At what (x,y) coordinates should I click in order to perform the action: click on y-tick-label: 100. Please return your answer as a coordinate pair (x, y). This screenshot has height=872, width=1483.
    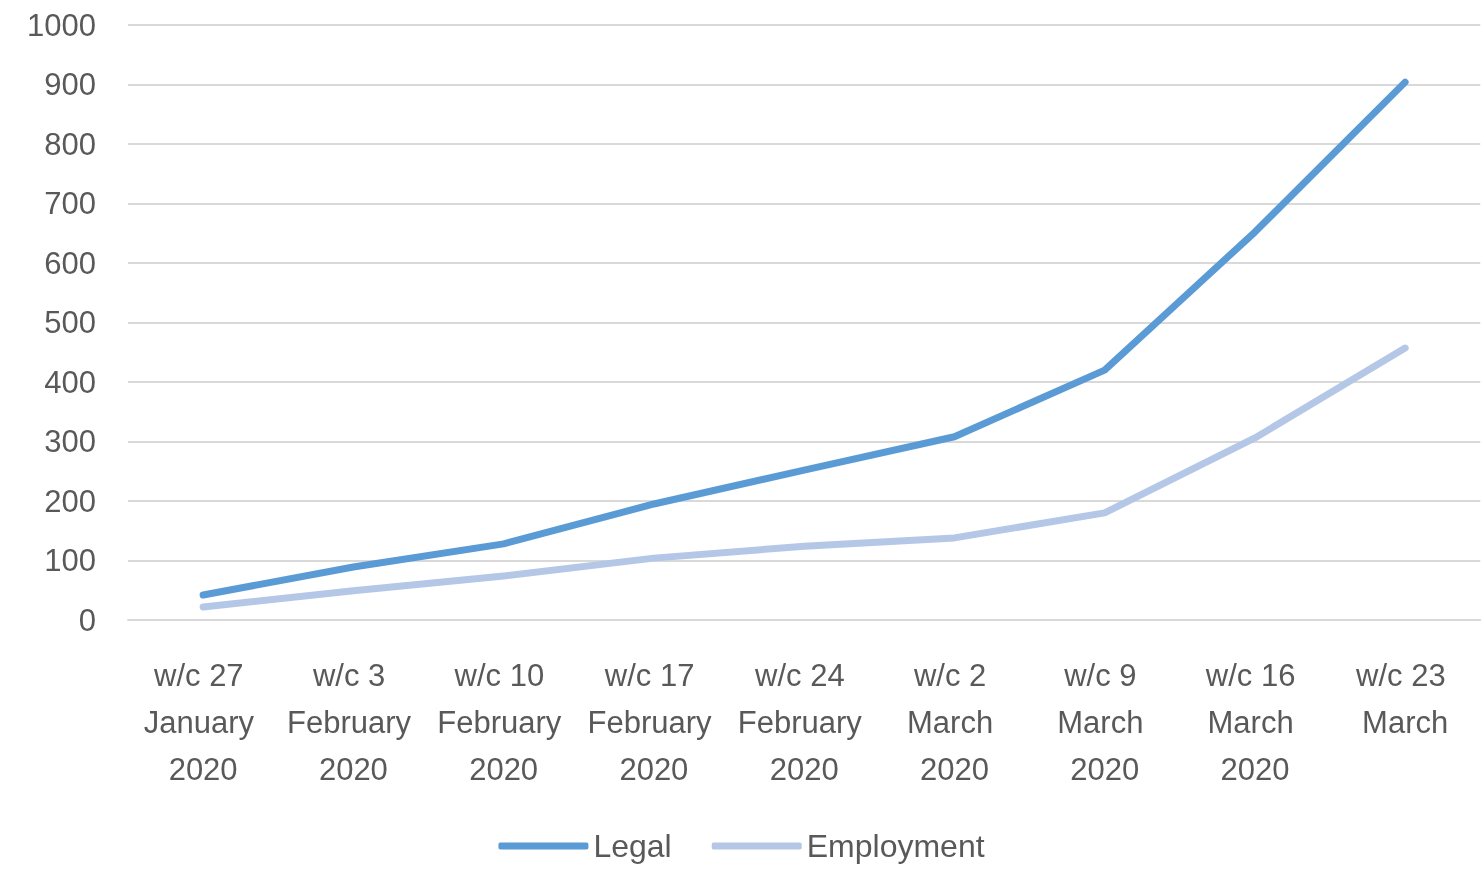
    Looking at the image, I should click on (70, 560).